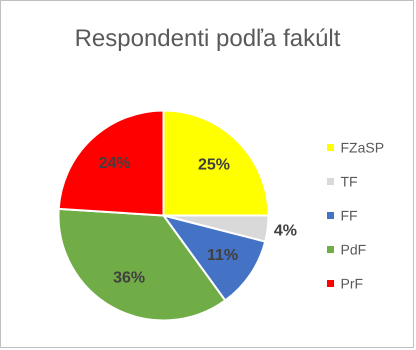 This screenshot has height=350, width=416. What do you see at coordinates (349, 216) in the screenshot?
I see `legend-label: FF` at bounding box center [349, 216].